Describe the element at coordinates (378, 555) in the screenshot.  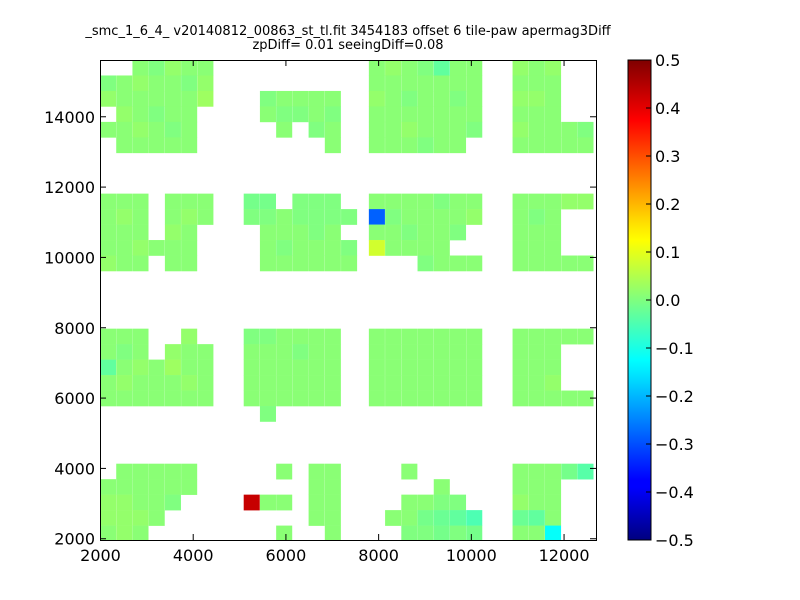
I see `x-tick-label: 8000` at that location.